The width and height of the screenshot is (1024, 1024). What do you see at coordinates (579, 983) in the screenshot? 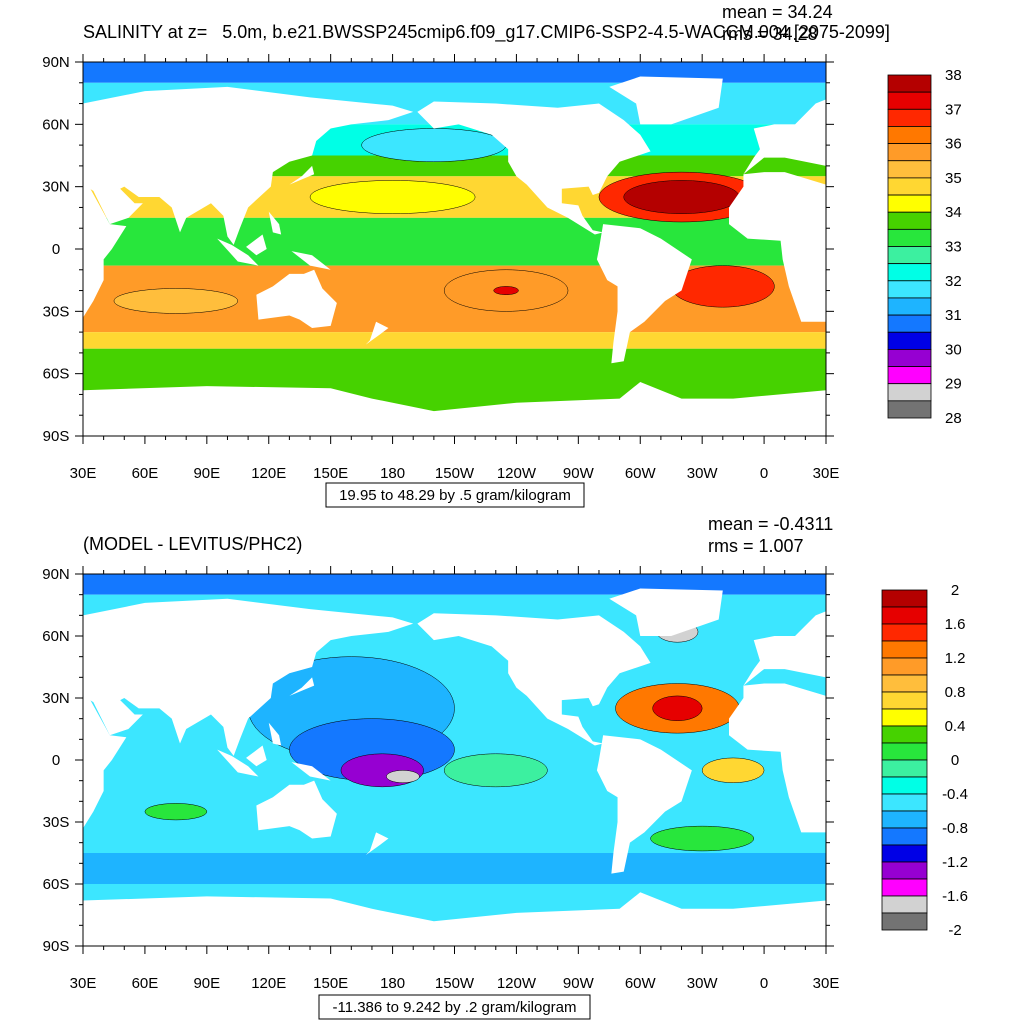
I see `lon-label: 90W` at bounding box center [579, 983].